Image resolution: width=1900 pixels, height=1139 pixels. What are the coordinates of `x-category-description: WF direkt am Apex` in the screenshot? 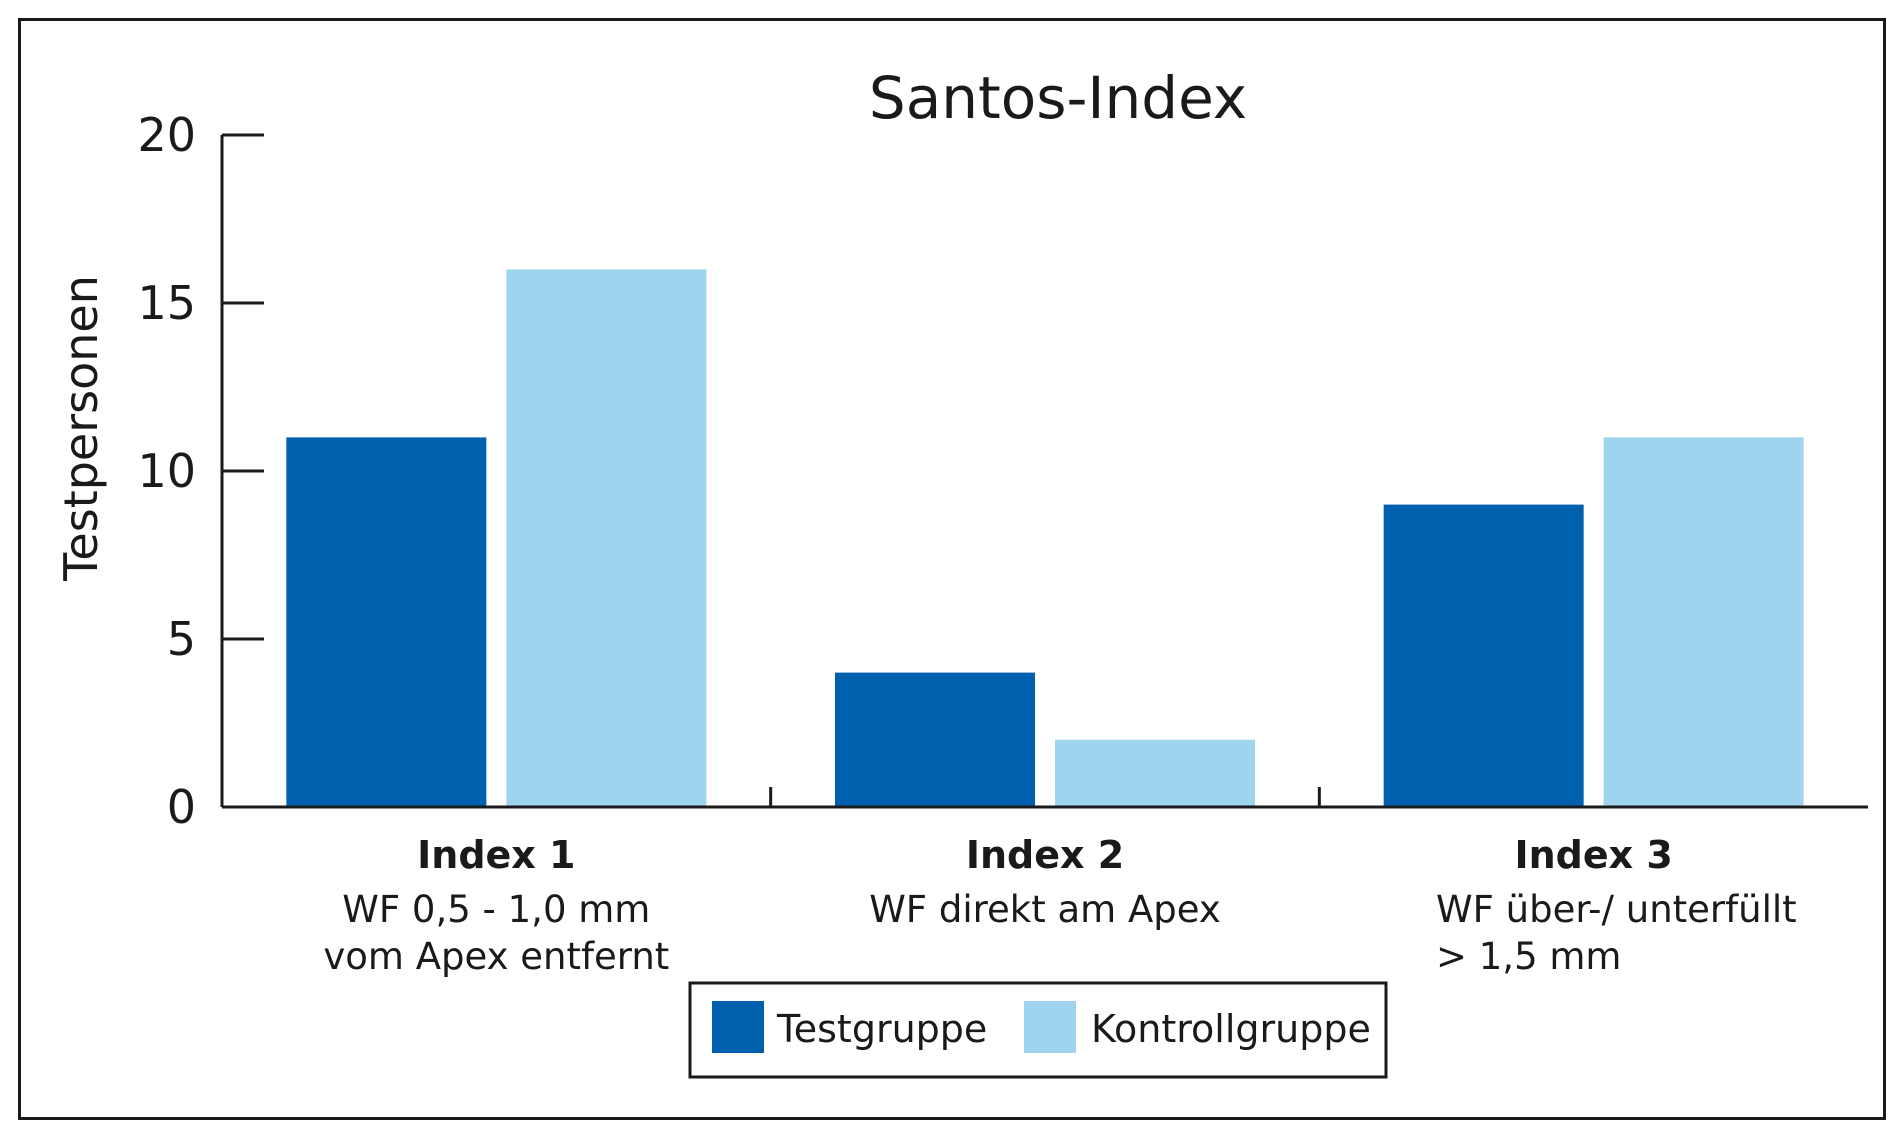 It's located at (1045, 909).